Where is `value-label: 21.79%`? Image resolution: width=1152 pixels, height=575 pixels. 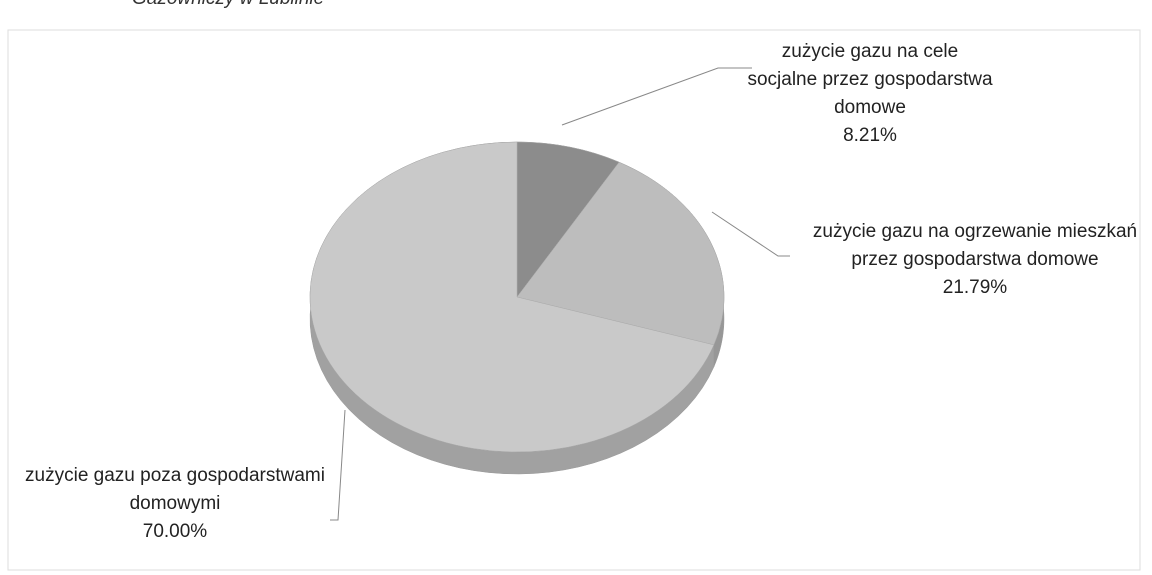 value-label: 21.79% is located at coordinates (975, 287).